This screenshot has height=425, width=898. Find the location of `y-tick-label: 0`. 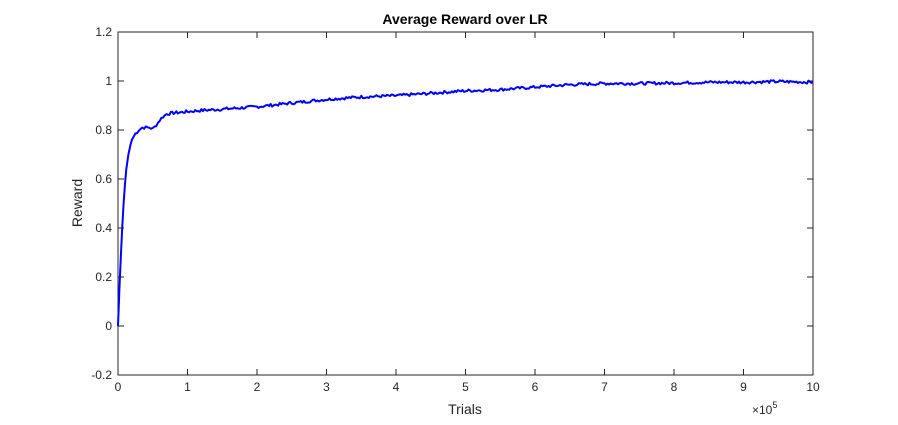

y-tick-label: 0 is located at coordinates (108, 326).